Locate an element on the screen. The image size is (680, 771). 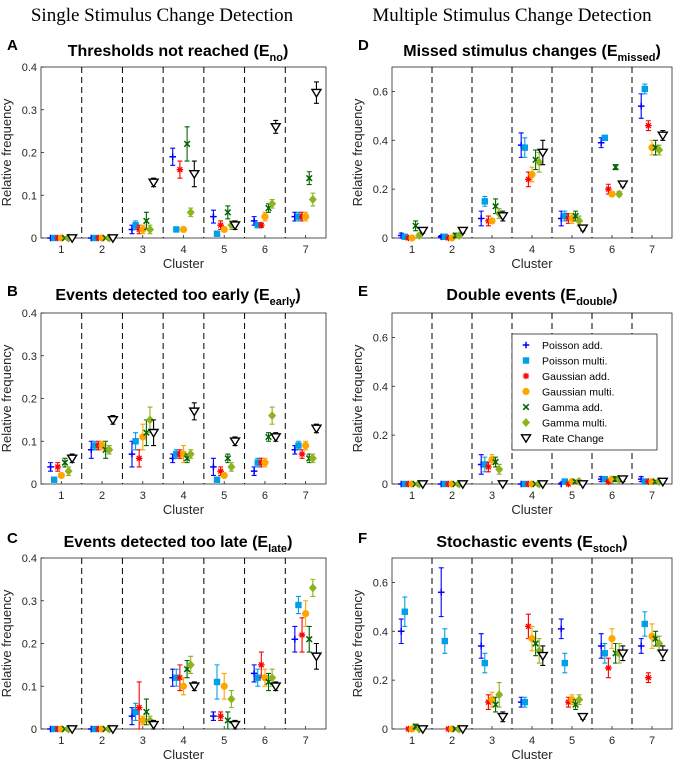
right-column-title: Multiple Stimulus Change Detection is located at coordinates (512, 15).